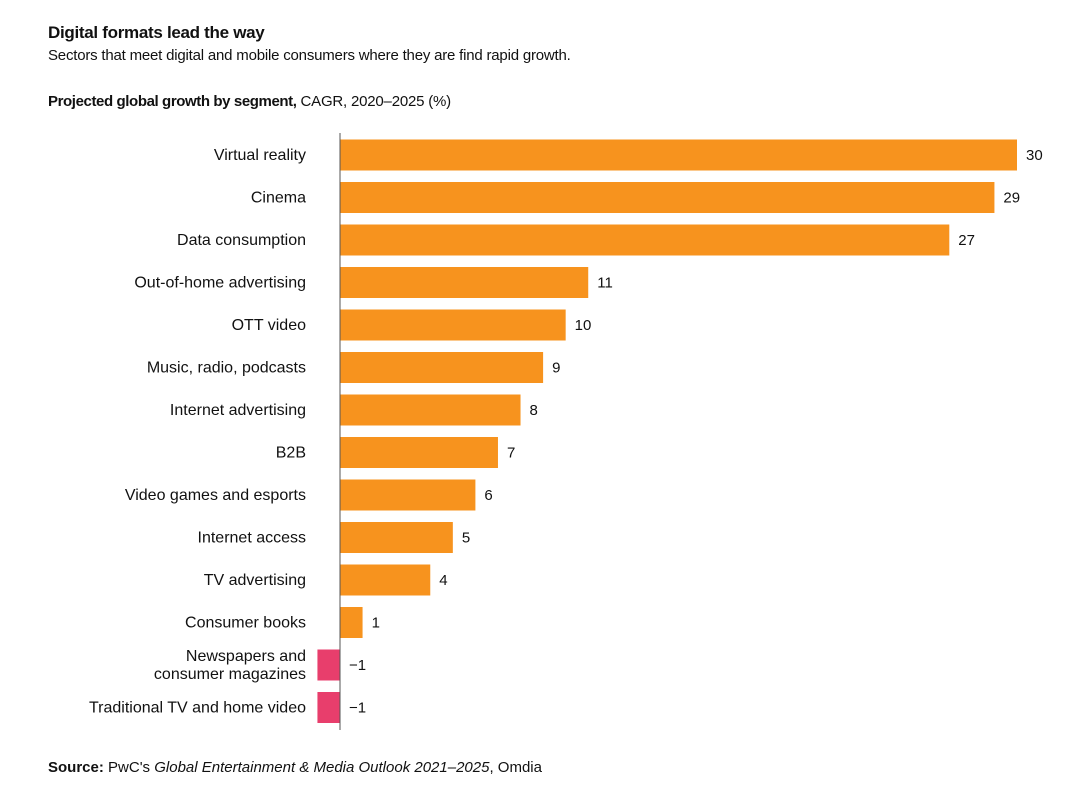 This screenshot has height=787, width=1072. What do you see at coordinates (197, 708) in the screenshot?
I see `category-label: Traditional TV and home video` at bounding box center [197, 708].